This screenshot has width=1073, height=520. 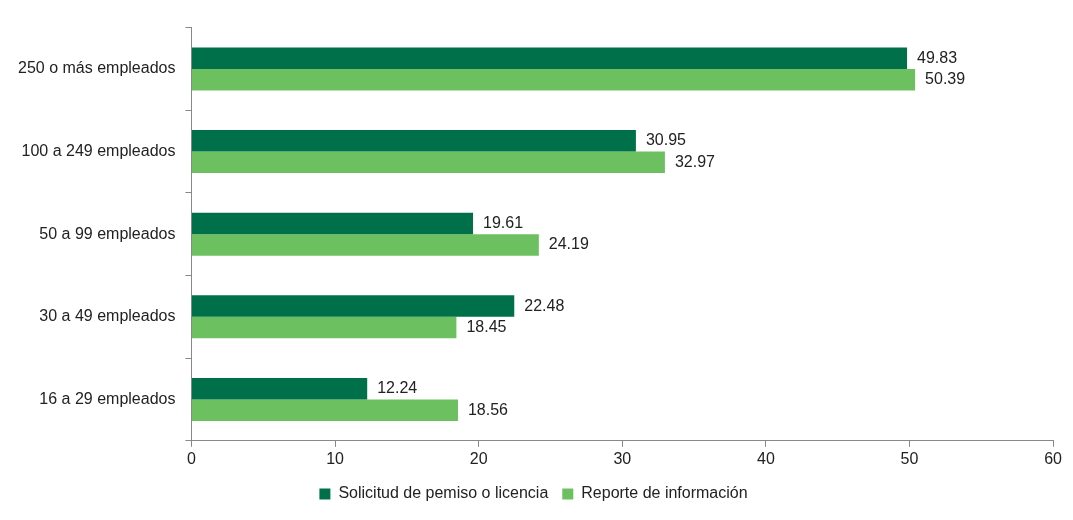 What do you see at coordinates (486, 326) in the screenshot?
I see `data-label: 18.45` at bounding box center [486, 326].